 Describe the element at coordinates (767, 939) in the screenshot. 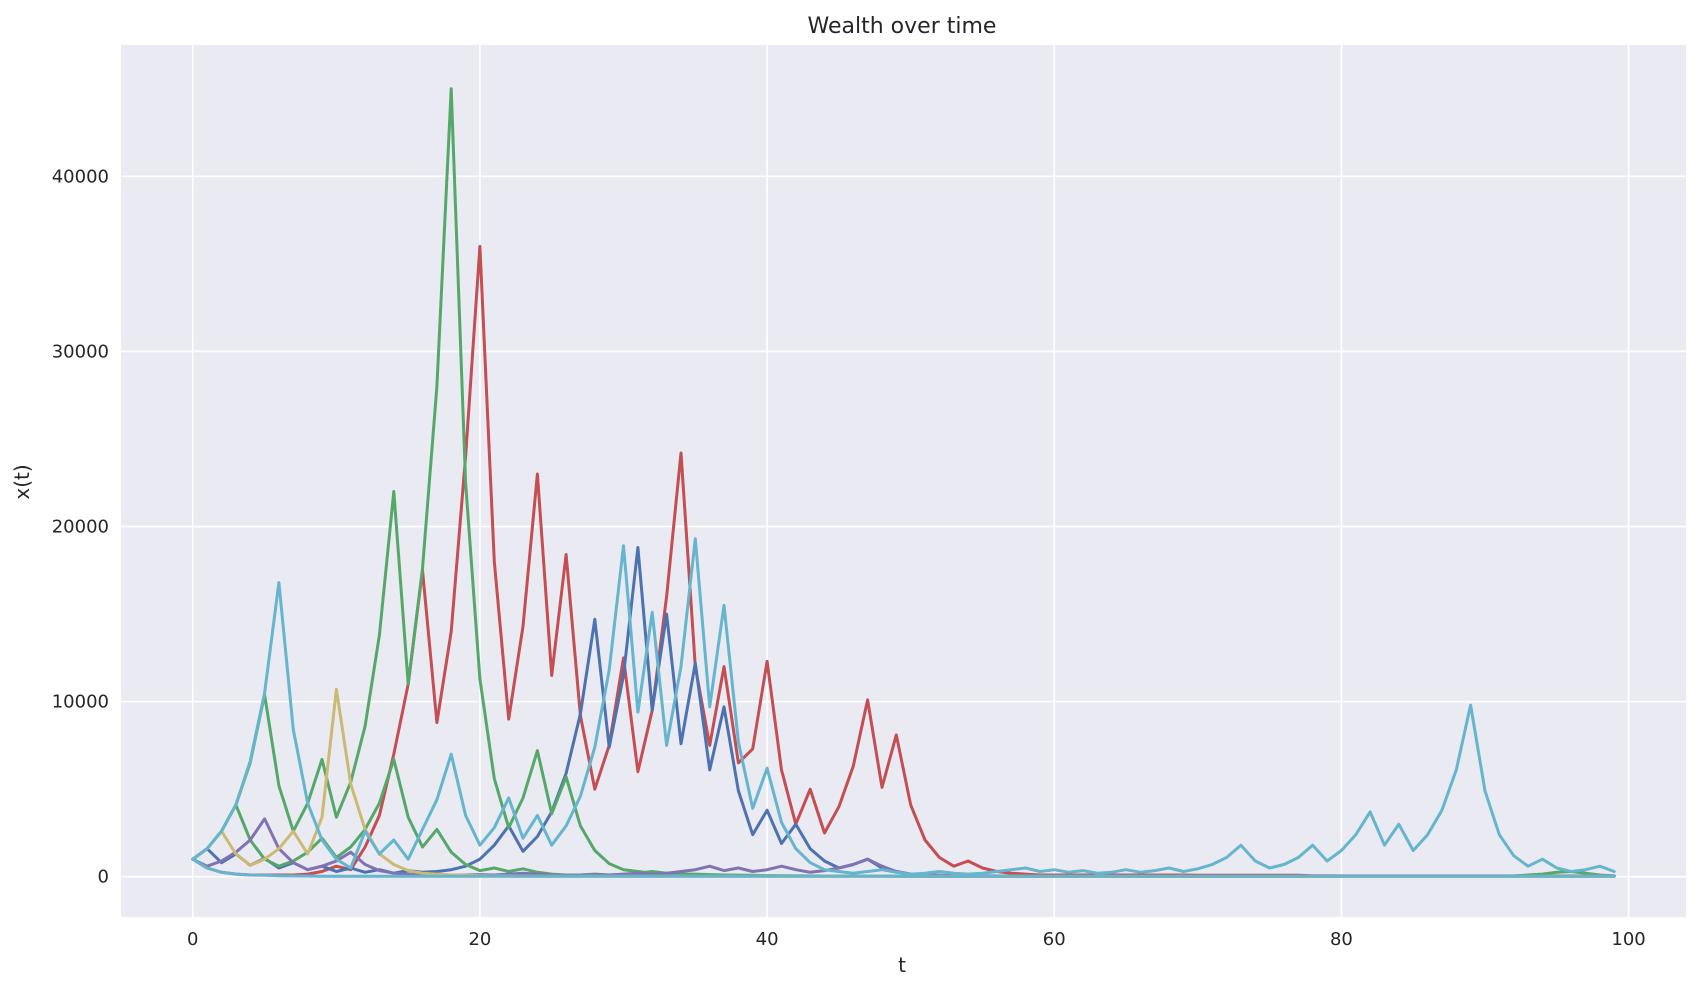

I see `x-tick-label: 40` at that location.